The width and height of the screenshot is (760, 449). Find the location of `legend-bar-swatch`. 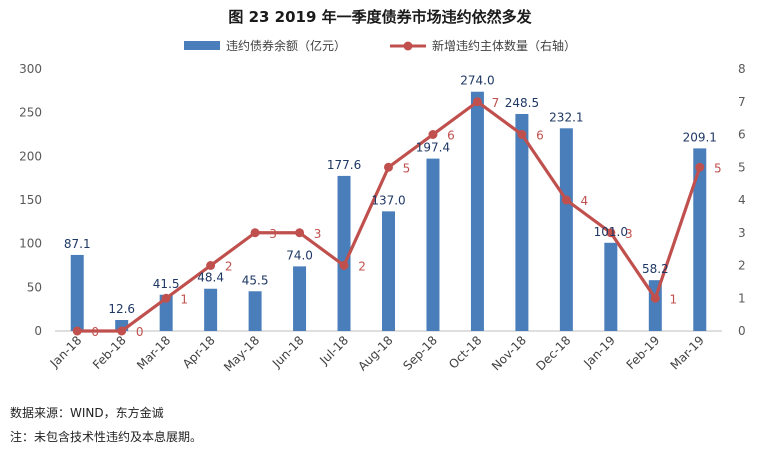

legend-bar-swatch is located at coordinates (202, 45).